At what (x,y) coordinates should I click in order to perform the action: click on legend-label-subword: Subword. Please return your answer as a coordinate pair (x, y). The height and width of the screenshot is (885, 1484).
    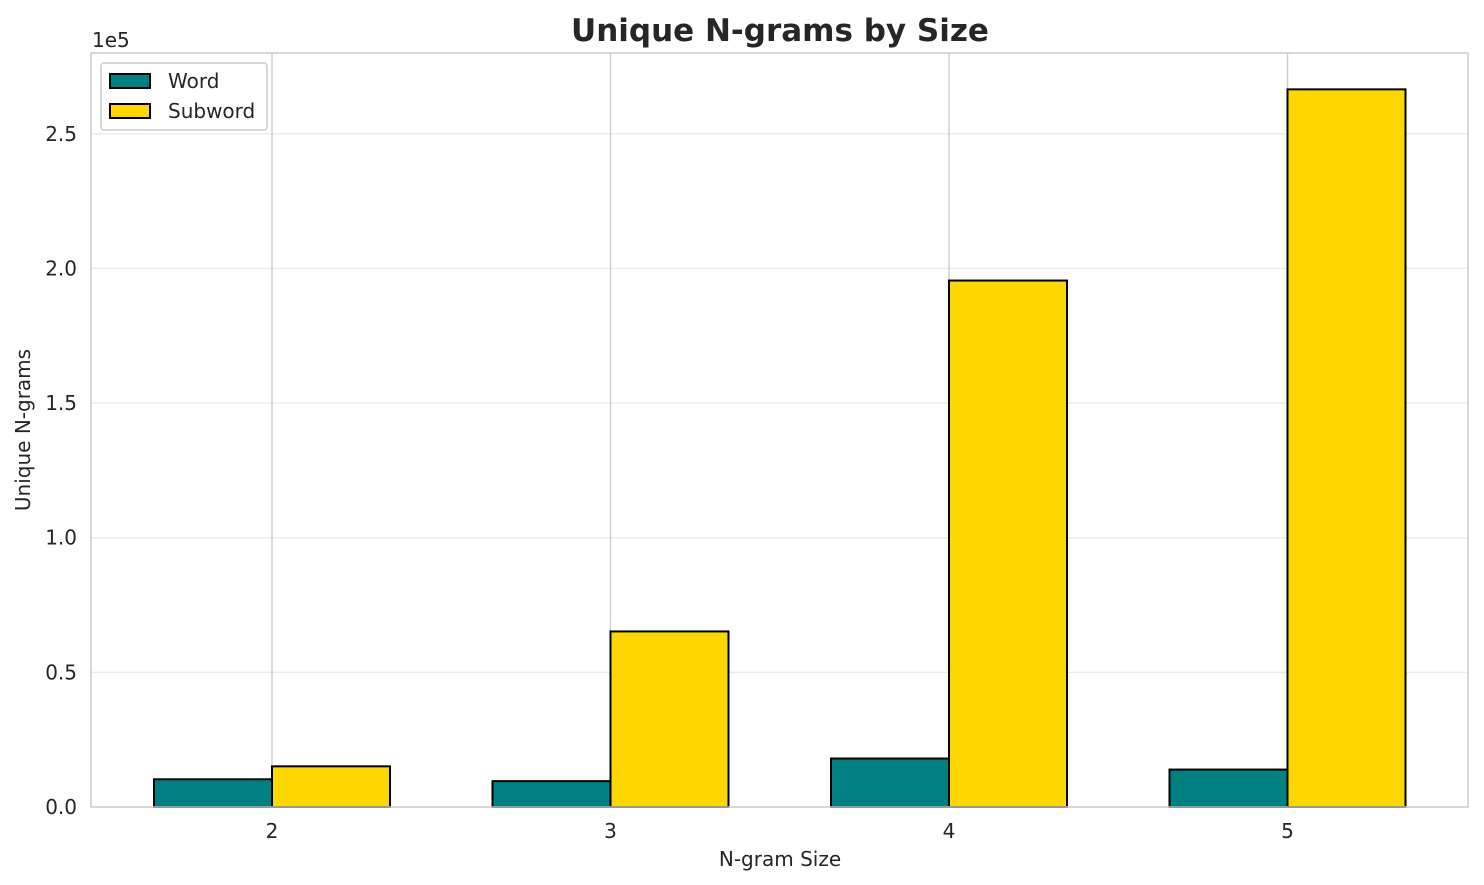
    Looking at the image, I should click on (211, 111).